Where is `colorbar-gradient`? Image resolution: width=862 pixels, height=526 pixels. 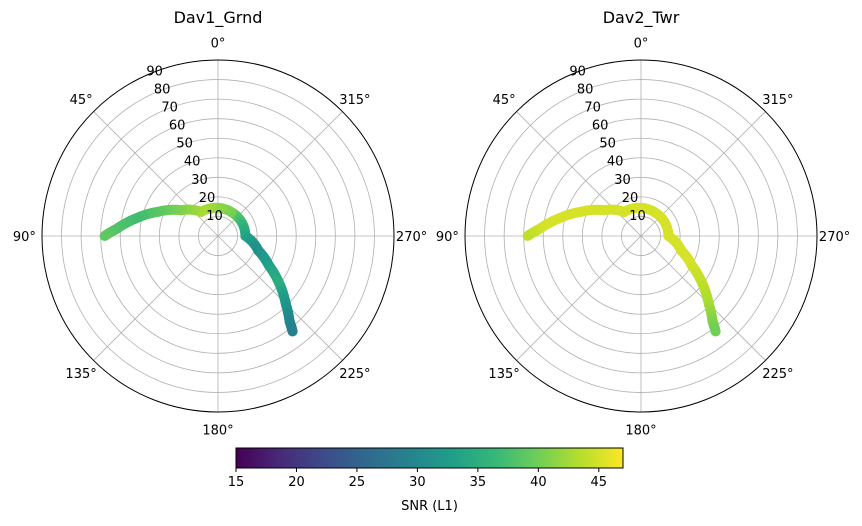
colorbar-gradient is located at coordinates (429, 458).